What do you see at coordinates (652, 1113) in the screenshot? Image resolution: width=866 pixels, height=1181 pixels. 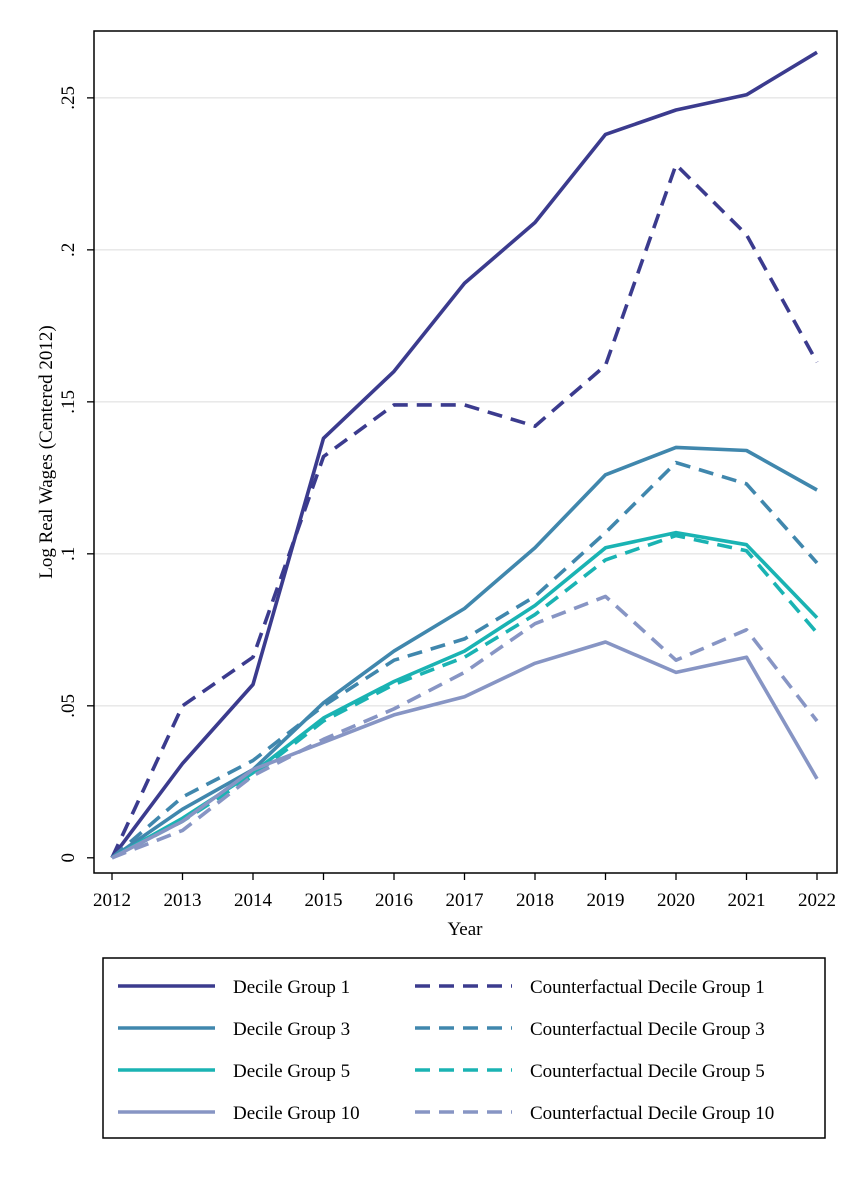 I see `legend-label: Counterfactual Decile Group 10` at bounding box center [652, 1113].